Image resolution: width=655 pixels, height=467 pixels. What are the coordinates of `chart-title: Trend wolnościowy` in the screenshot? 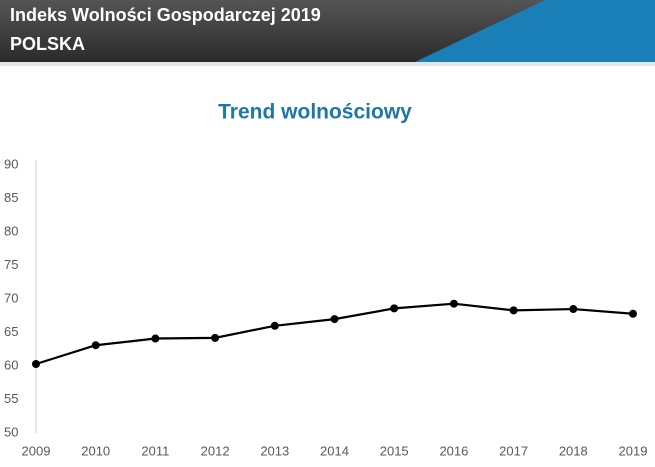 It's located at (315, 112).